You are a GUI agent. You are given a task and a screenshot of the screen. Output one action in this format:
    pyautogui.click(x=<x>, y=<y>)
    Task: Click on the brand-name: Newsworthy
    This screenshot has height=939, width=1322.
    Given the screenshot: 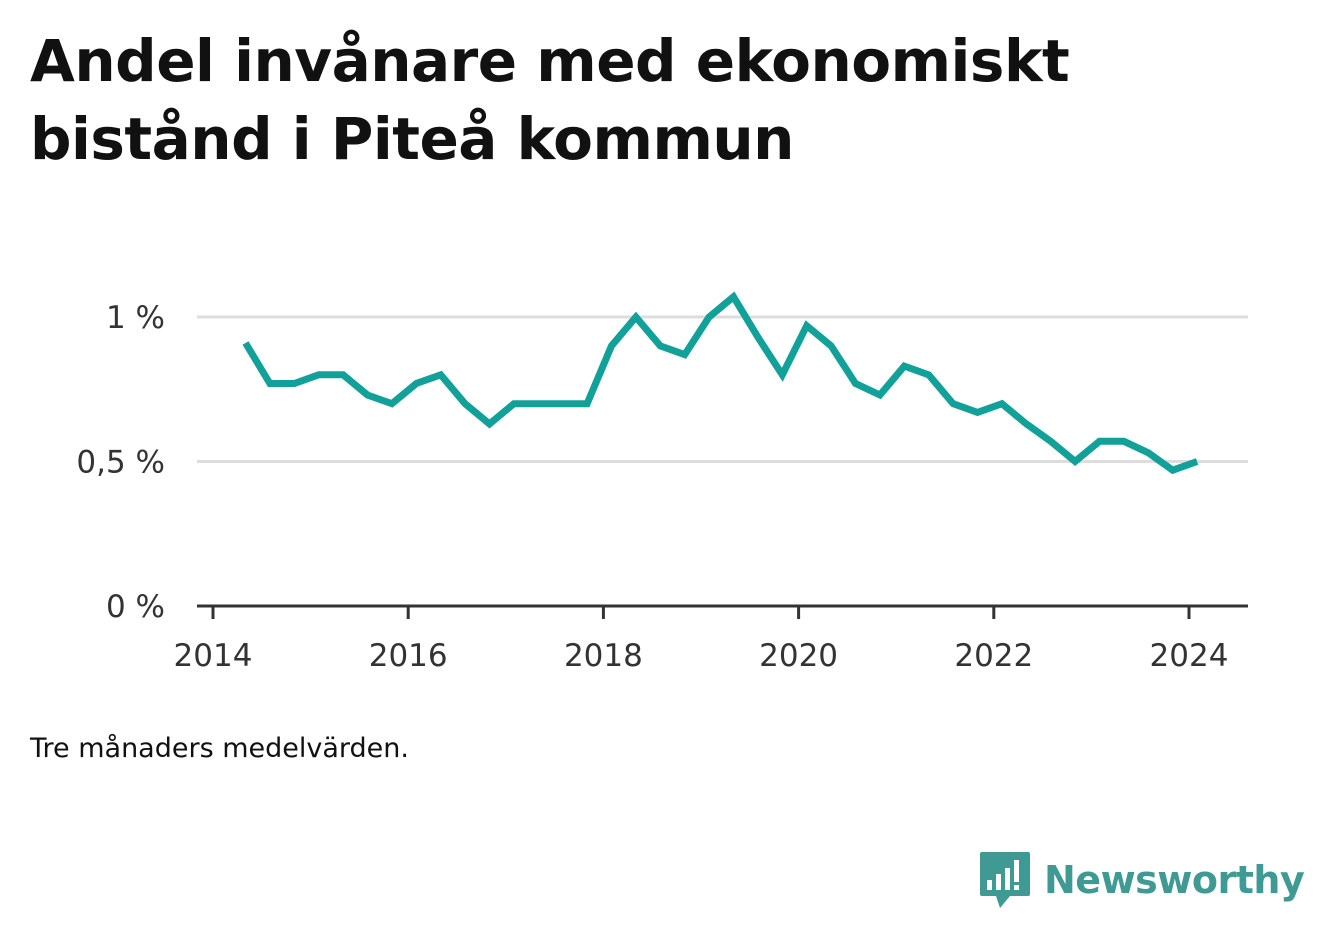 What is the action you would take?
    pyautogui.click(x=1174, y=880)
    